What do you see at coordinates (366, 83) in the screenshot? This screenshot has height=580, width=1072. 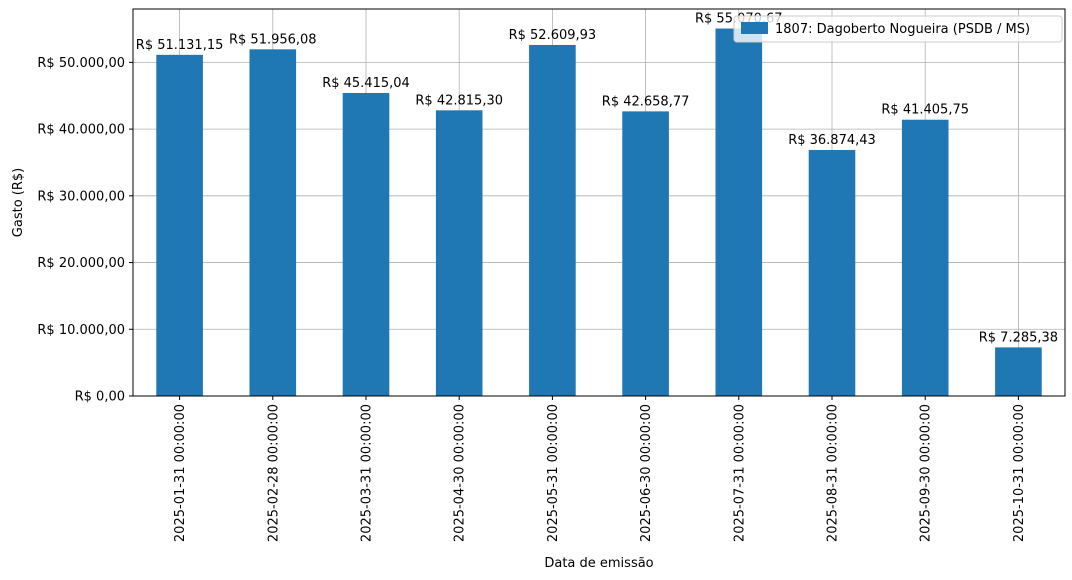 I see `bar-data-label: R$ 45.415,04` at bounding box center [366, 83].